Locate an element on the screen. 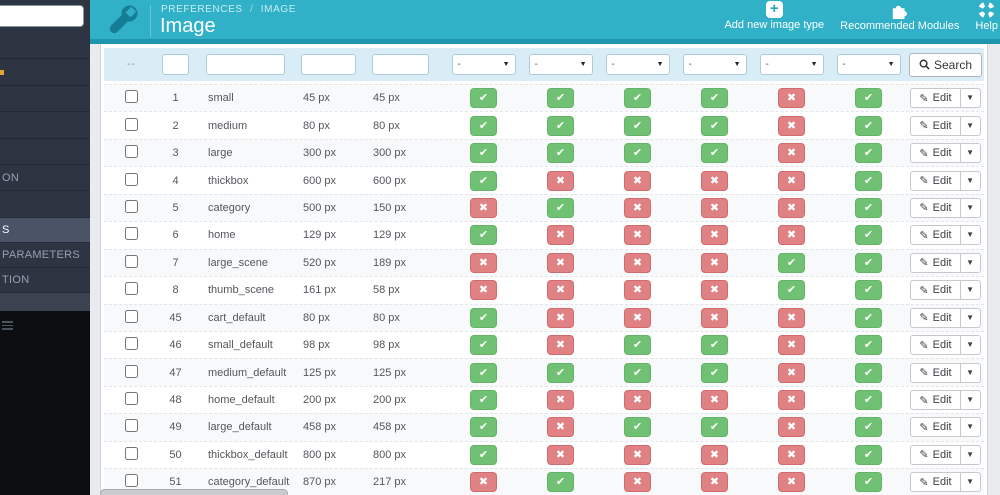 Image resolution: width=1000 pixels, height=495 pixels. horizontal-scrollbar is located at coordinates (194, 492).